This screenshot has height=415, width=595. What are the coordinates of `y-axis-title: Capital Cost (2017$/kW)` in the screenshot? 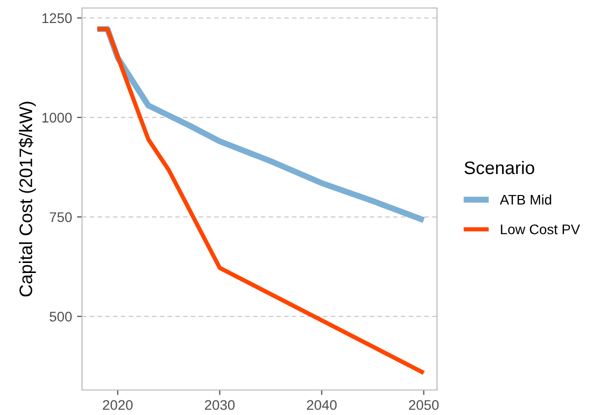 It's located at (27, 199).